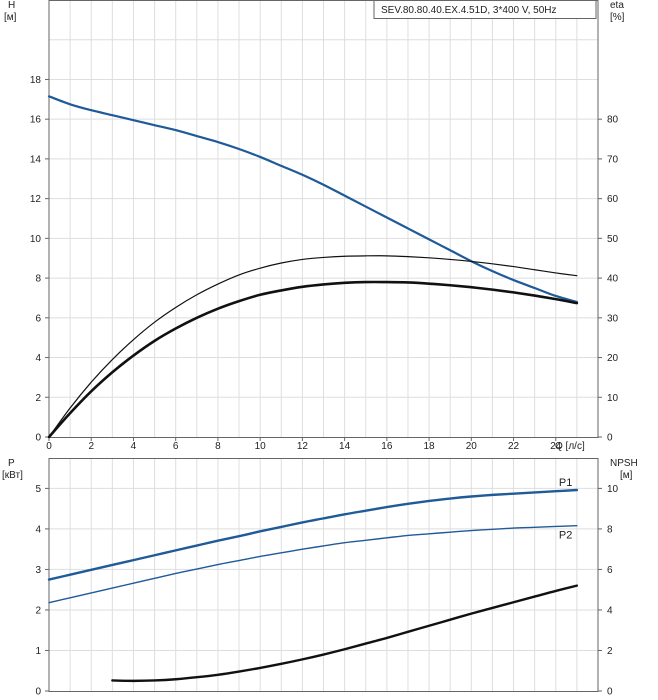  I want to click on tick-label-left: 8, so click(38, 279).